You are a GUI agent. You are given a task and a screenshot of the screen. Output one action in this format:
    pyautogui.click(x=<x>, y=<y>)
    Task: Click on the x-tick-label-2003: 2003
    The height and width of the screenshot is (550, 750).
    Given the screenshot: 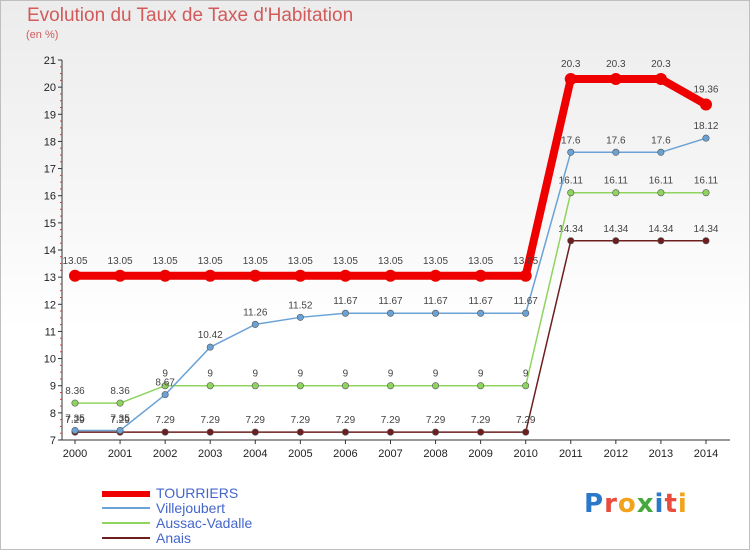 What is the action you would take?
    pyautogui.click(x=210, y=454)
    